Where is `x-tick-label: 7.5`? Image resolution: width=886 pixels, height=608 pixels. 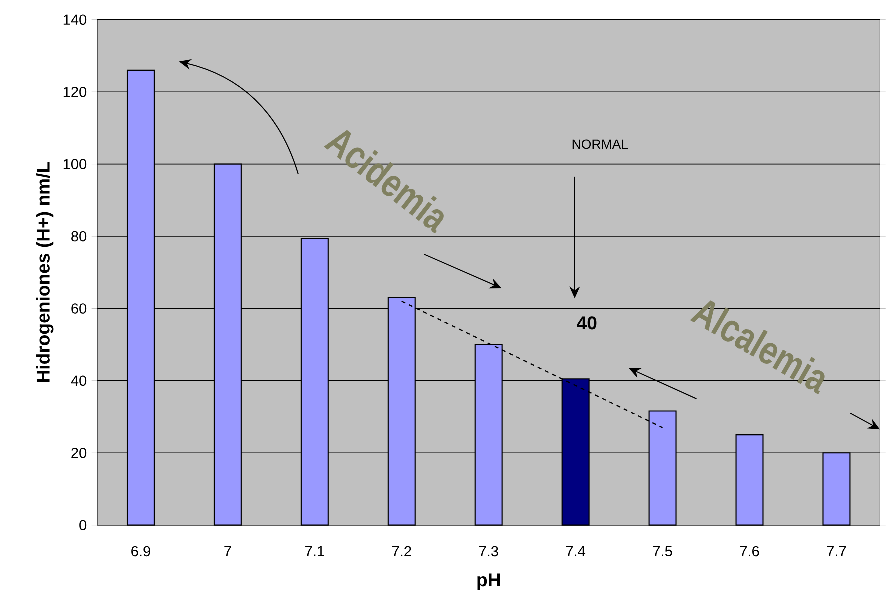
x-tick-label: 7.5 is located at coordinates (662, 551).